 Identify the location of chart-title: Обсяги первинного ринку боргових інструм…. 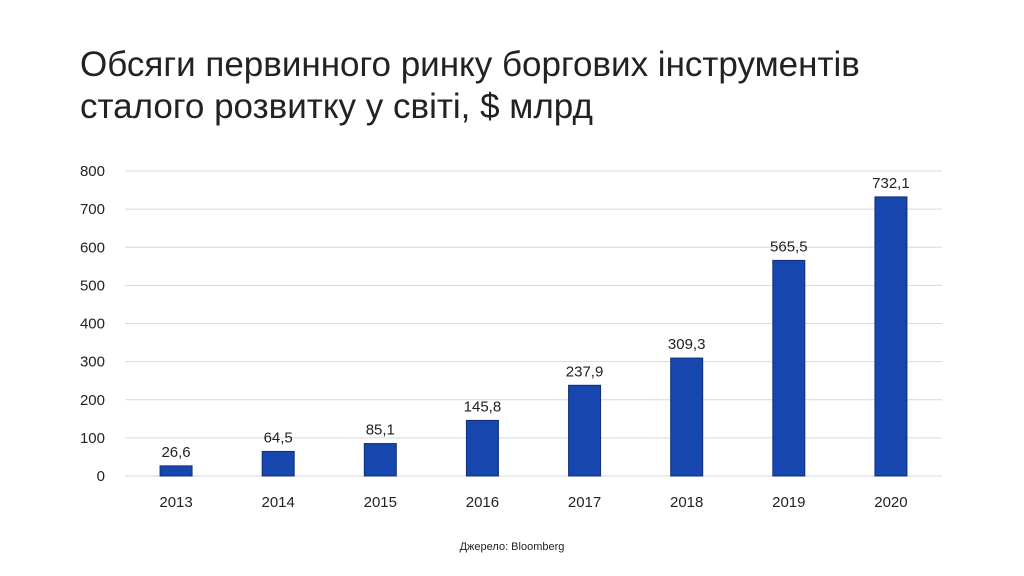
(530, 86).